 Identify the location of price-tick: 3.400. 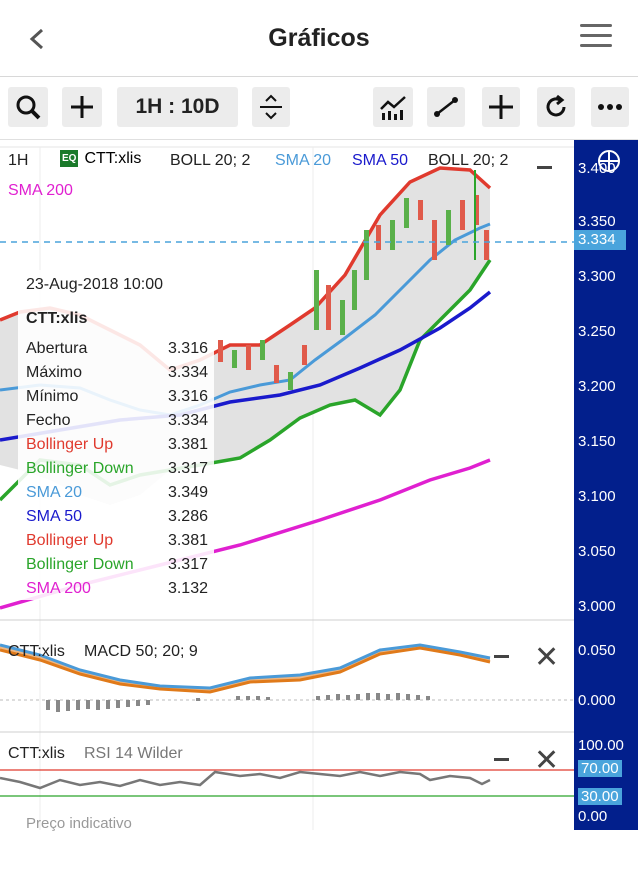
(597, 168).